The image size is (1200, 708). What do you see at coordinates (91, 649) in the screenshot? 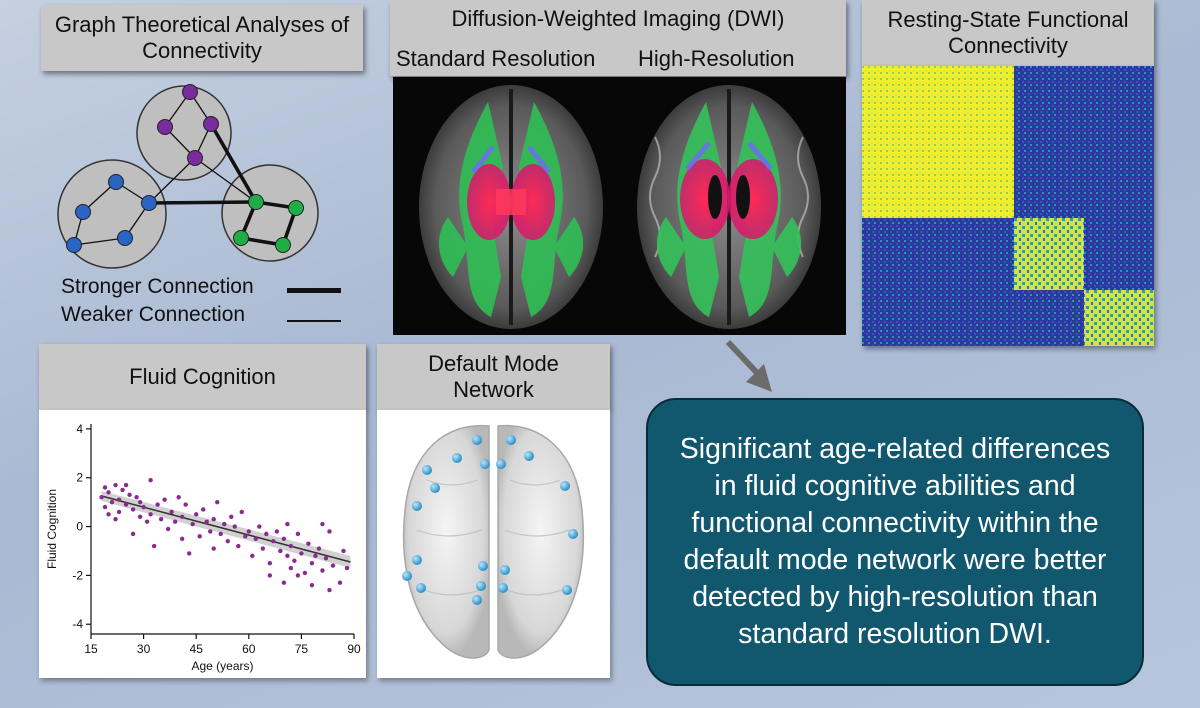
I see `x-tick-label: 15` at bounding box center [91, 649].